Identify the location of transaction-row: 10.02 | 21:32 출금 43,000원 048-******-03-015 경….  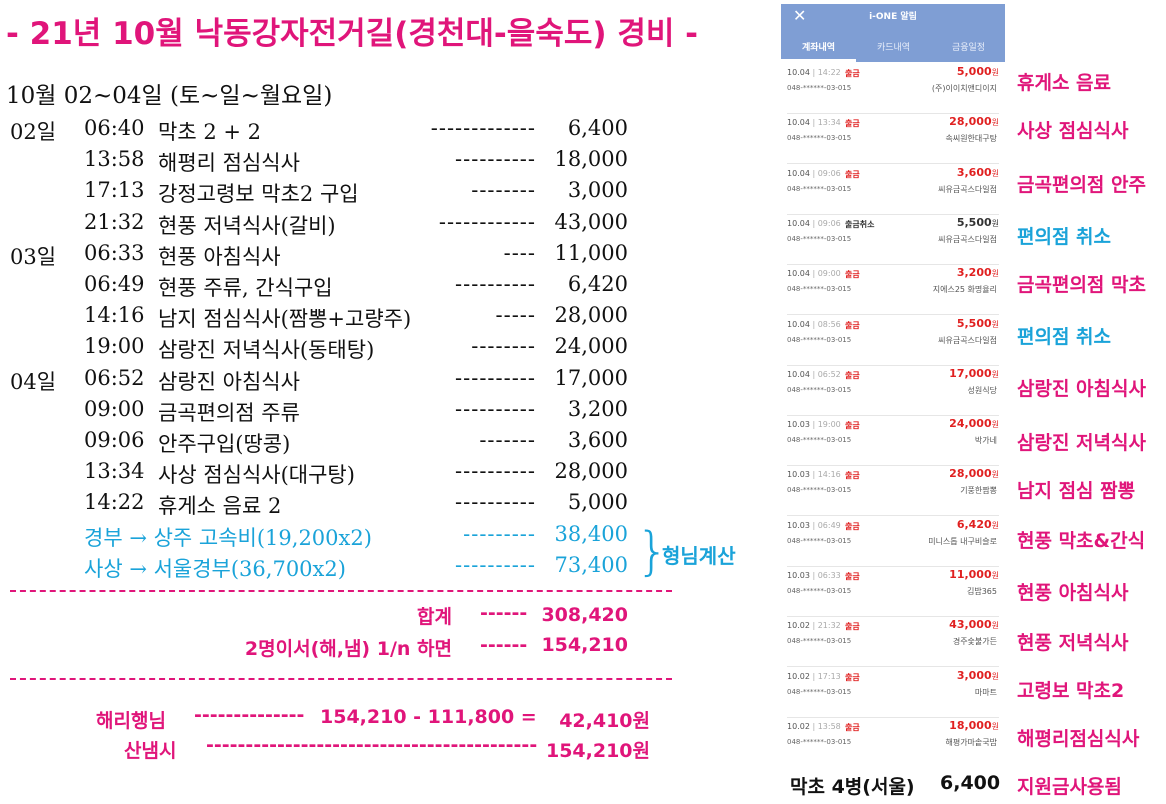
(893, 641).